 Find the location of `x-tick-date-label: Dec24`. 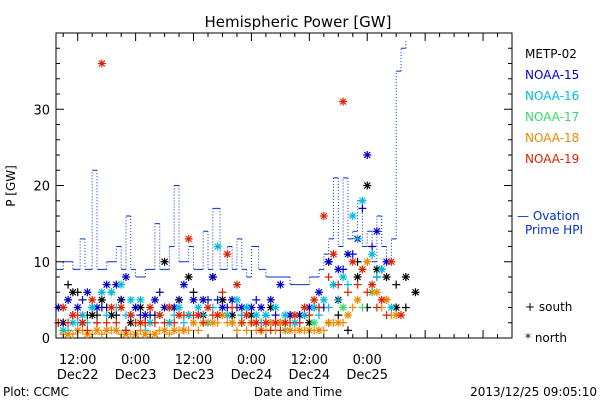

x-tick-date-label: Dec24 is located at coordinates (309, 375).